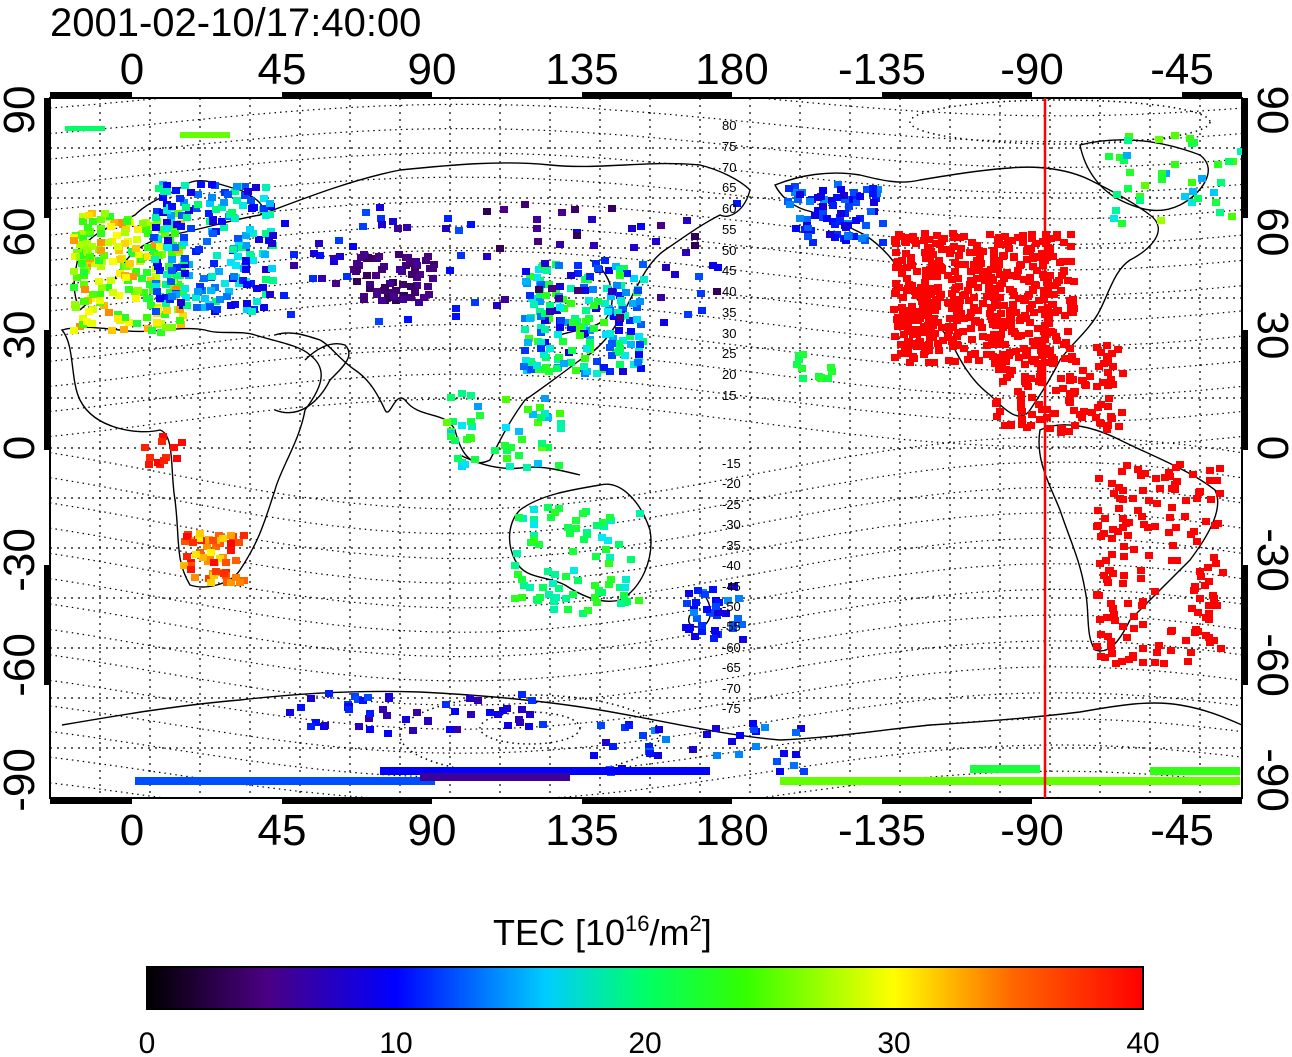 The height and width of the screenshot is (1057, 1292). Describe the element at coordinates (731, 463) in the screenshot. I see `contour-label: -15` at that location.